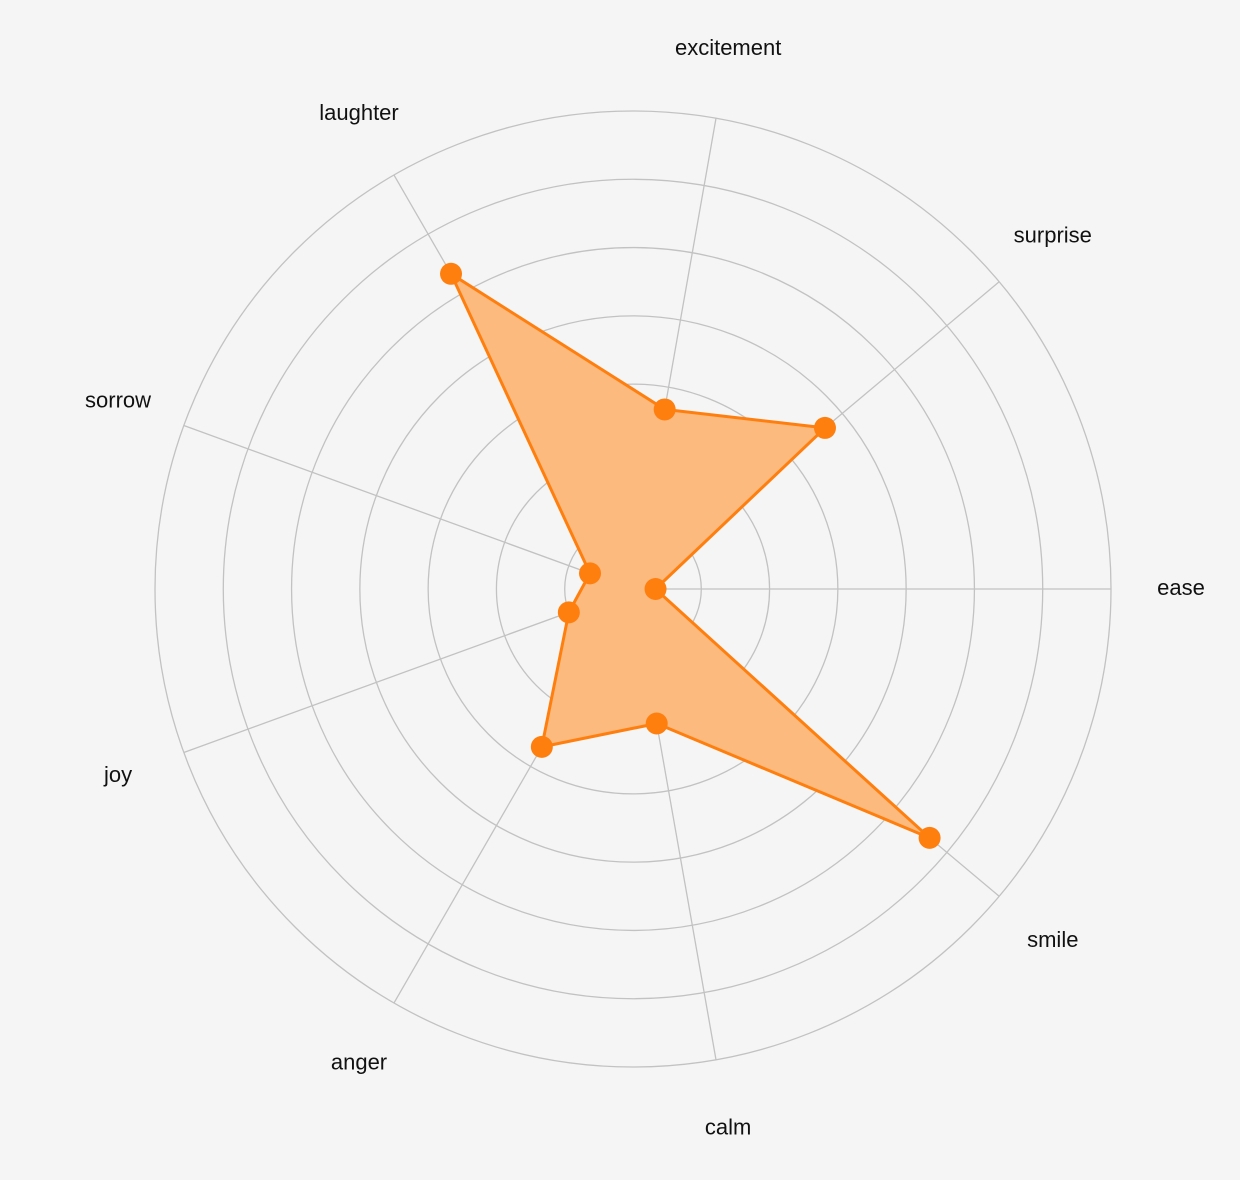 The width and height of the screenshot is (1240, 1180). What do you see at coordinates (657, 723) in the screenshot?
I see `data-point-calm` at bounding box center [657, 723].